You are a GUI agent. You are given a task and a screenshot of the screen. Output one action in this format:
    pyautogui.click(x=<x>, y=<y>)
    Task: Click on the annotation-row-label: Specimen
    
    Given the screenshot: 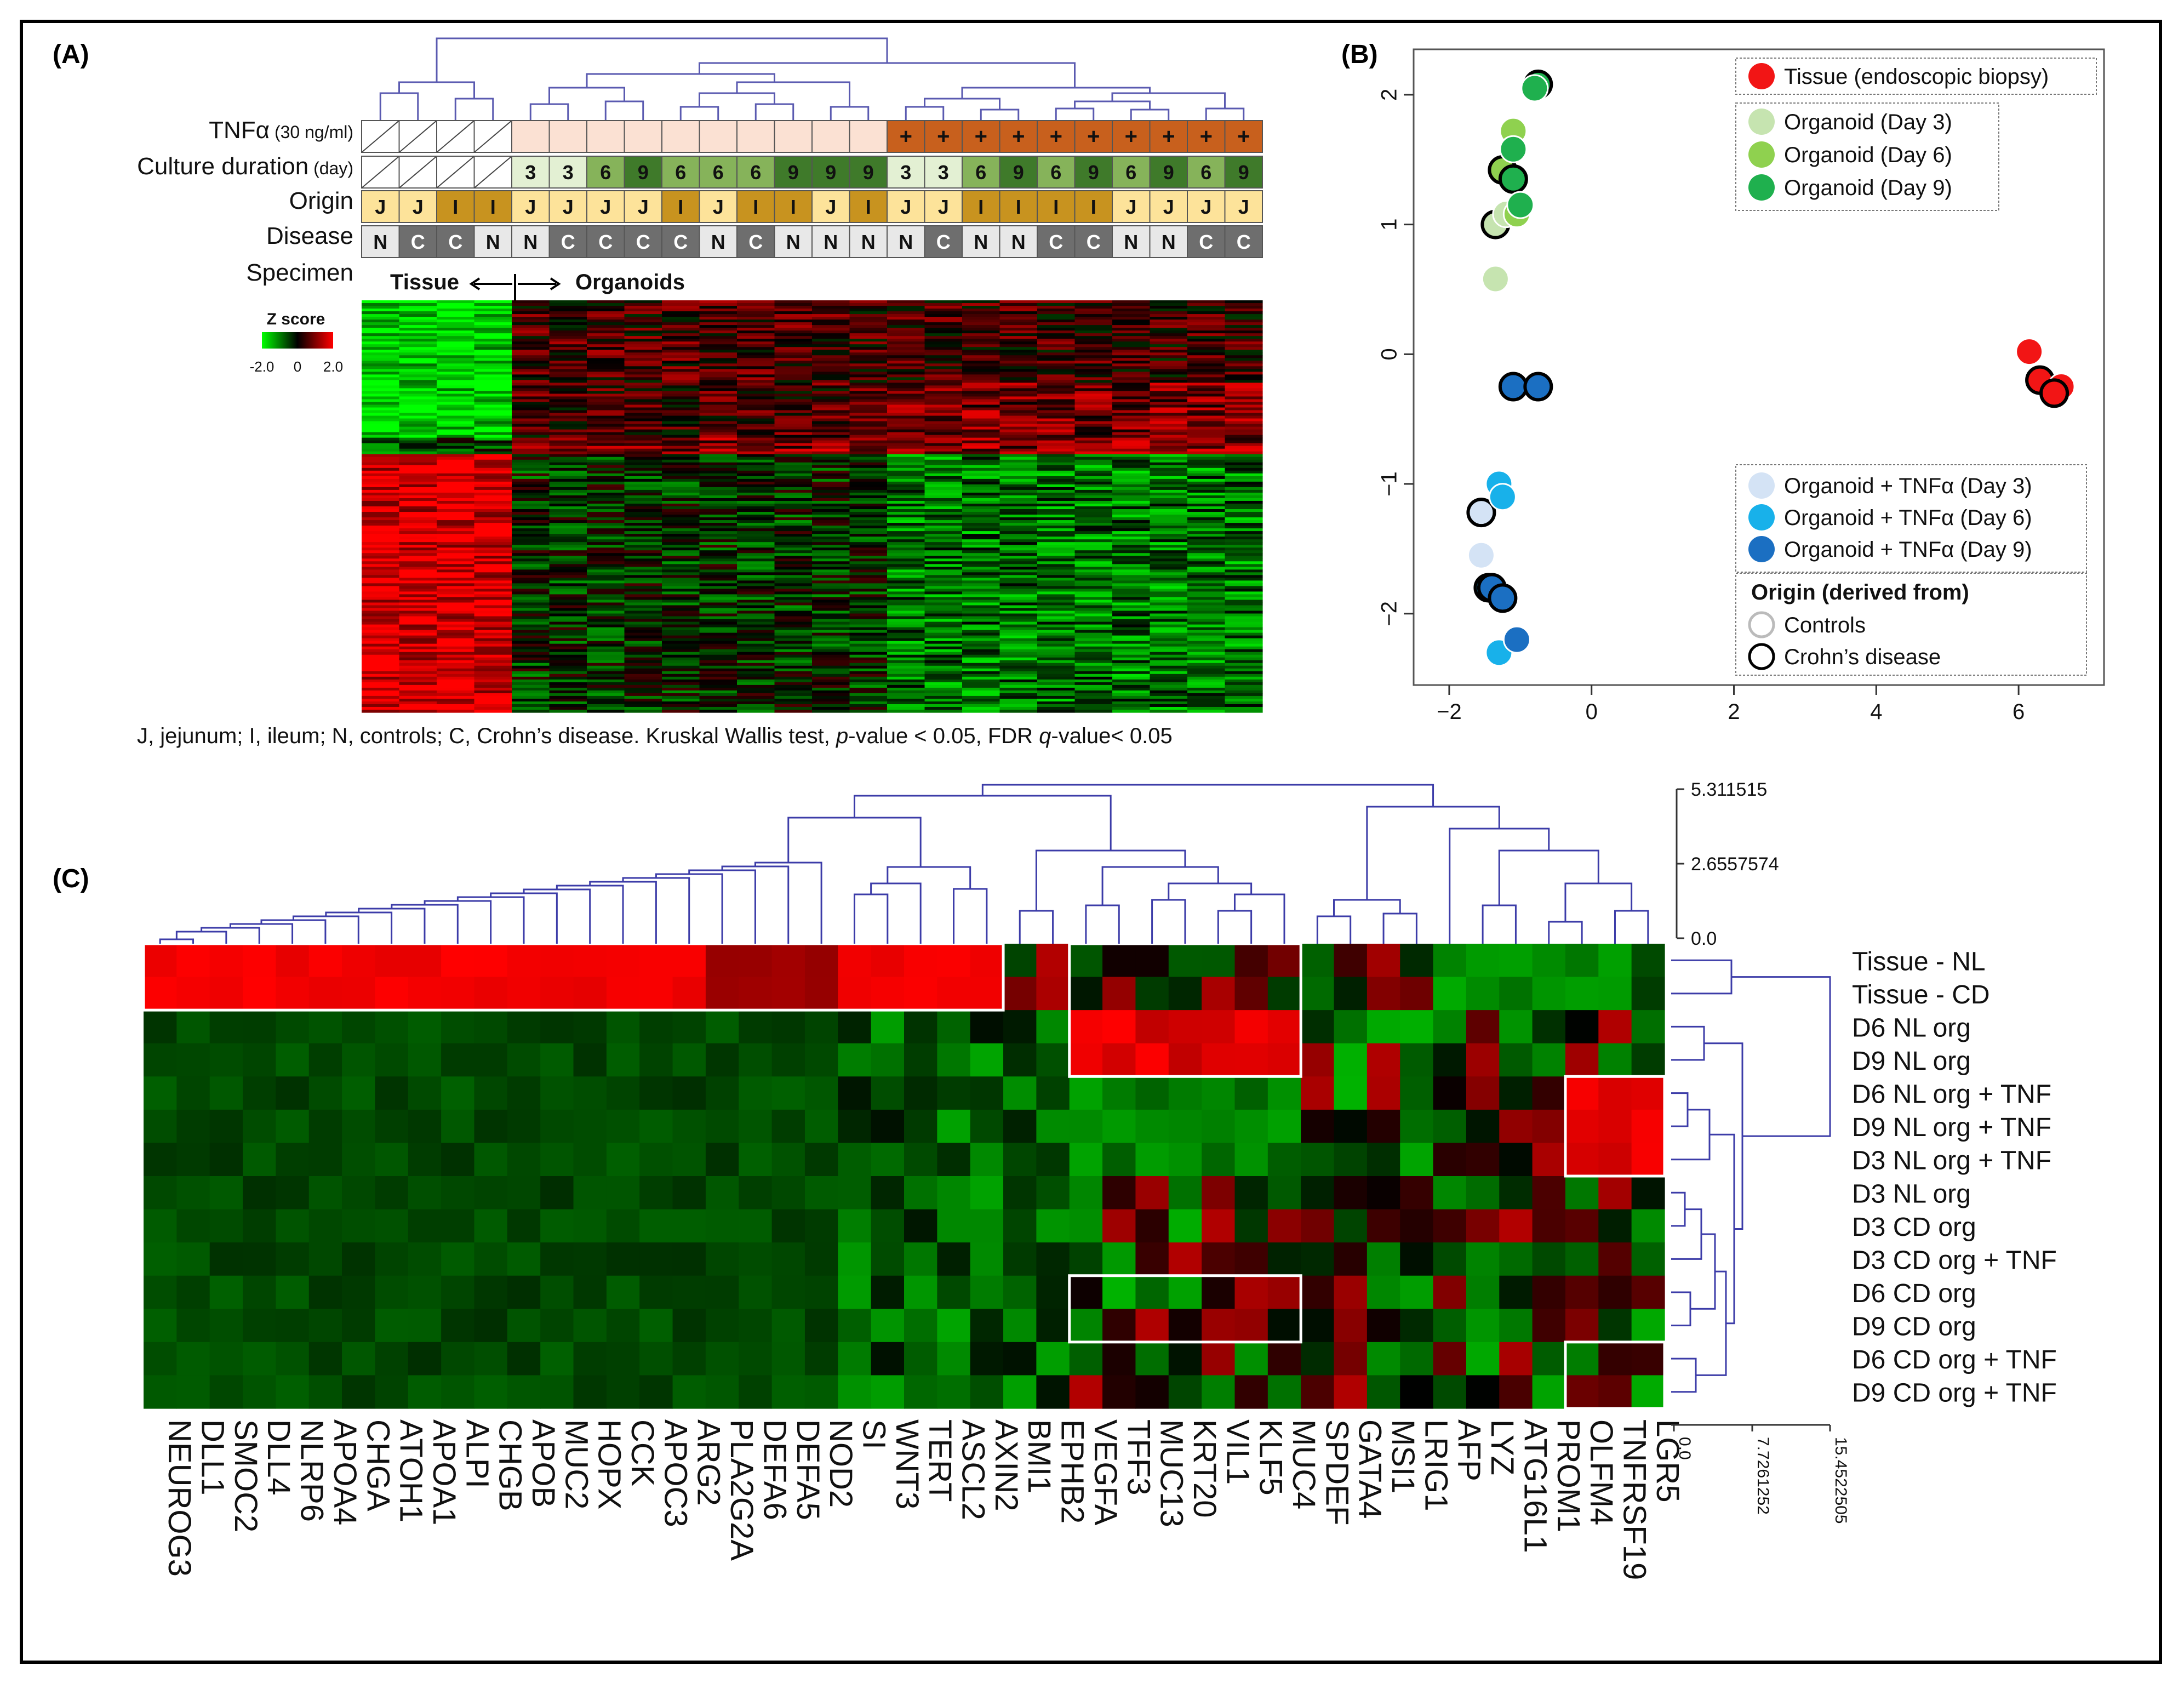 What is the action you would take?
    pyautogui.click(x=300, y=272)
    